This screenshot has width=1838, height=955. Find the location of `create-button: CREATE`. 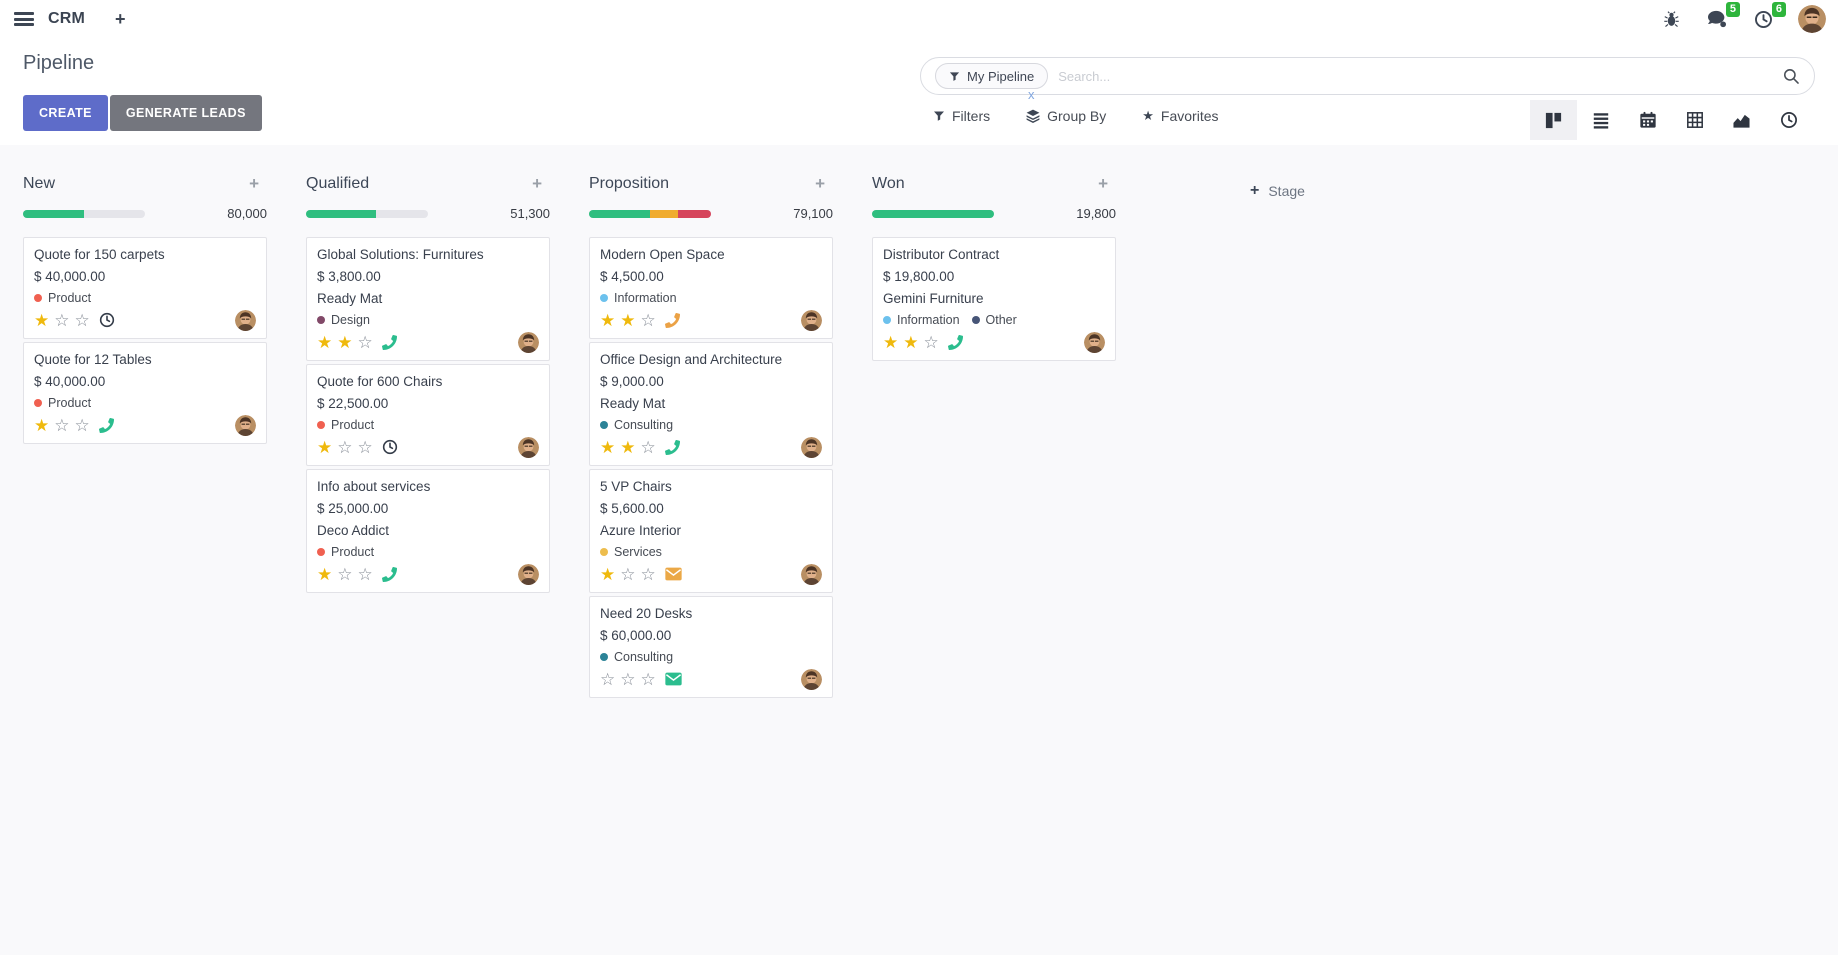

create-button: CREATE is located at coordinates (65, 113).